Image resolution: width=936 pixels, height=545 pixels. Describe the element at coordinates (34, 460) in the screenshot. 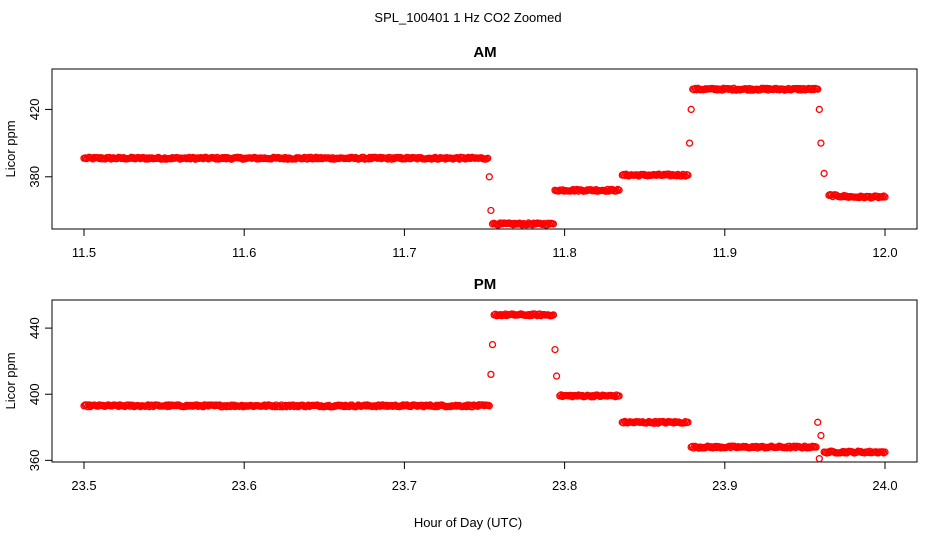

I see `pm-y-tick-label: 360` at that location.